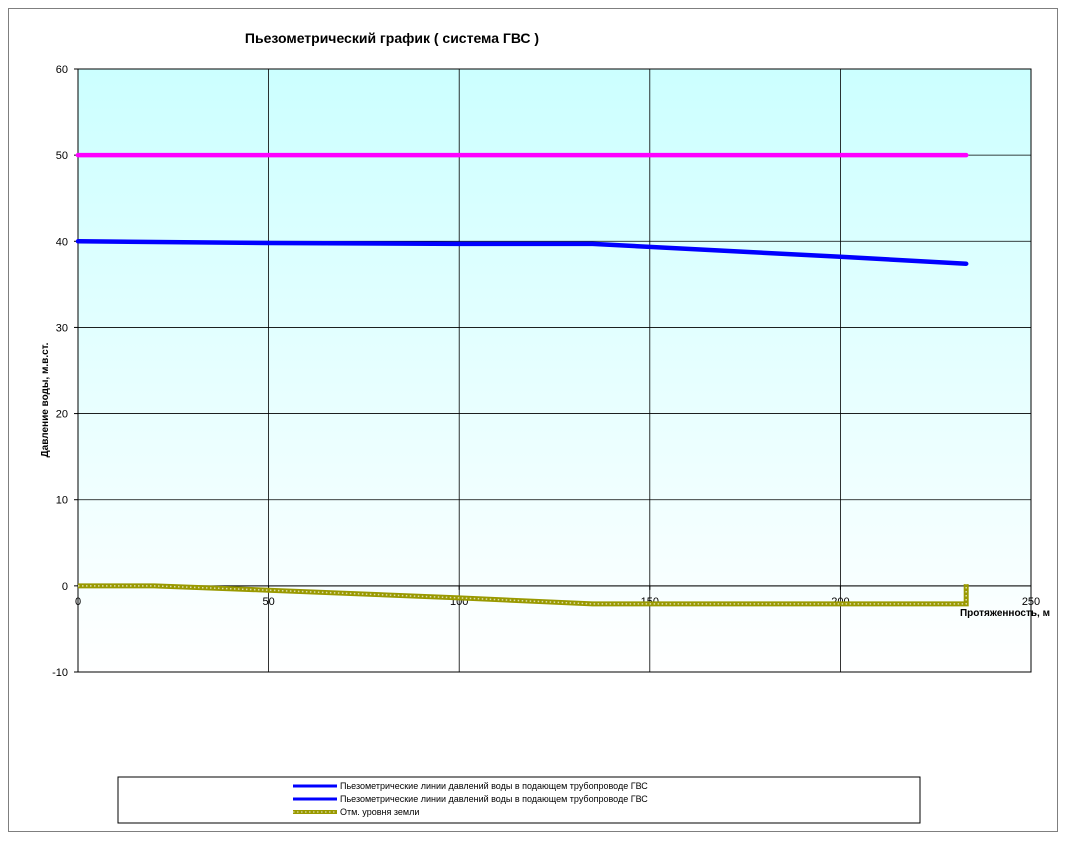 The image size is (1065, 843). I want to click on legend-box, so click(519, 800).